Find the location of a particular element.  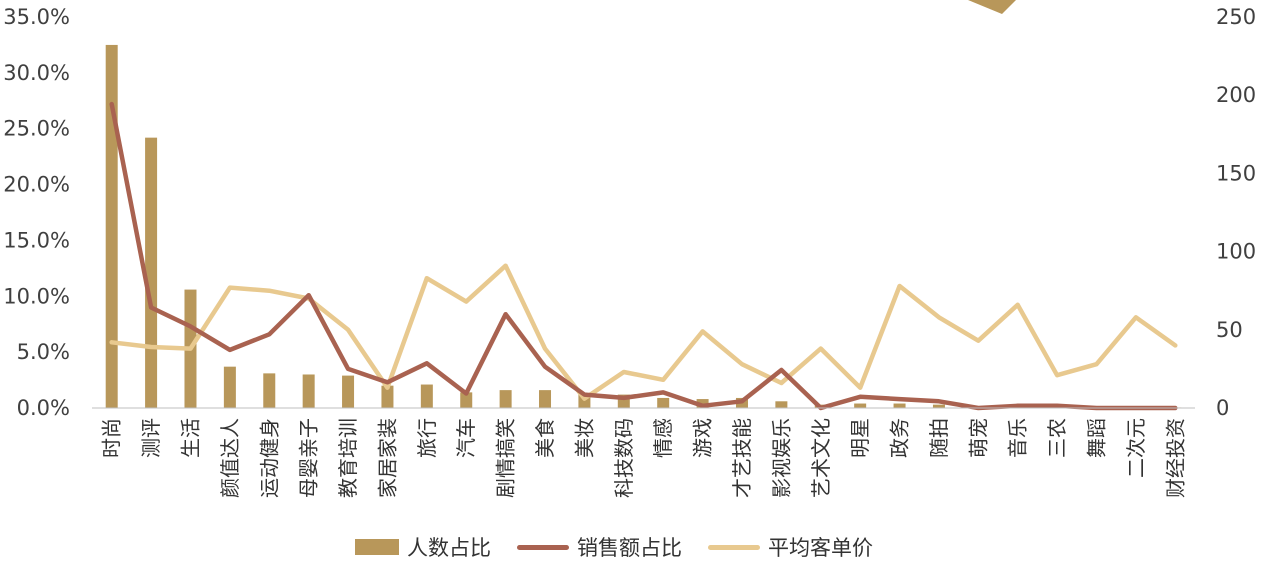

right-tick-label: 0 is located at coordinates (1222, 408).